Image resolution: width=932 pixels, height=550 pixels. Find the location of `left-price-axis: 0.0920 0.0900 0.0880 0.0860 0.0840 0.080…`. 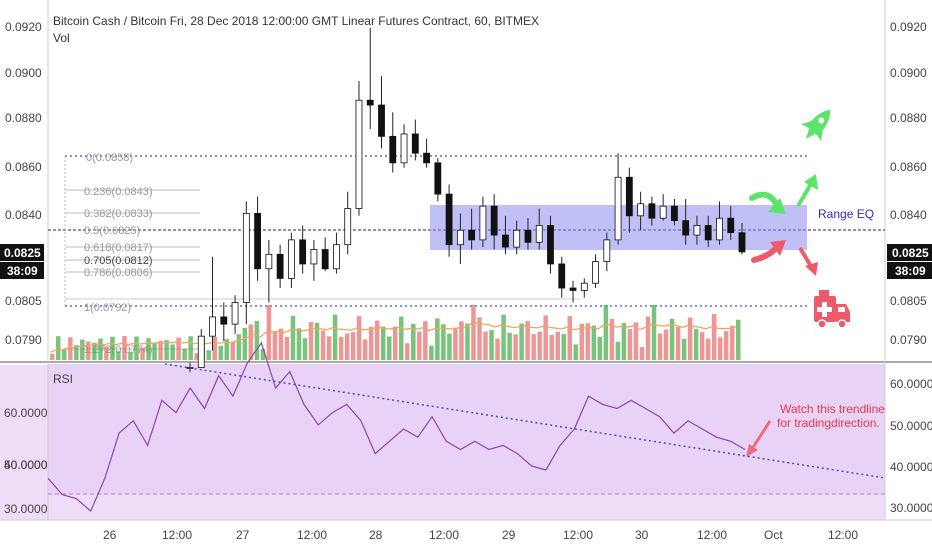

left-price-axis: 0.0920 0.0900 0.0880 0.0860 0.0840 0.080… is located at coordinates (23, 183).